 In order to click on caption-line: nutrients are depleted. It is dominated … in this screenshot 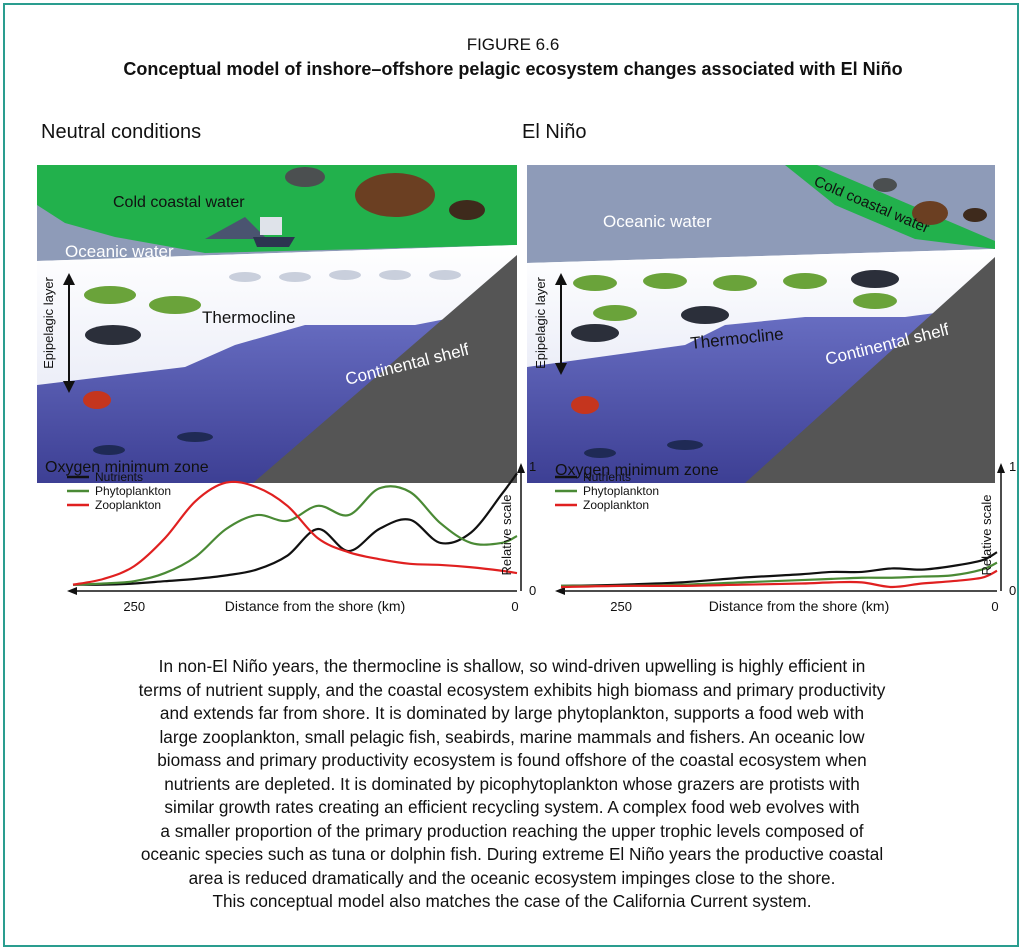, I will do `click(512, 783)`.